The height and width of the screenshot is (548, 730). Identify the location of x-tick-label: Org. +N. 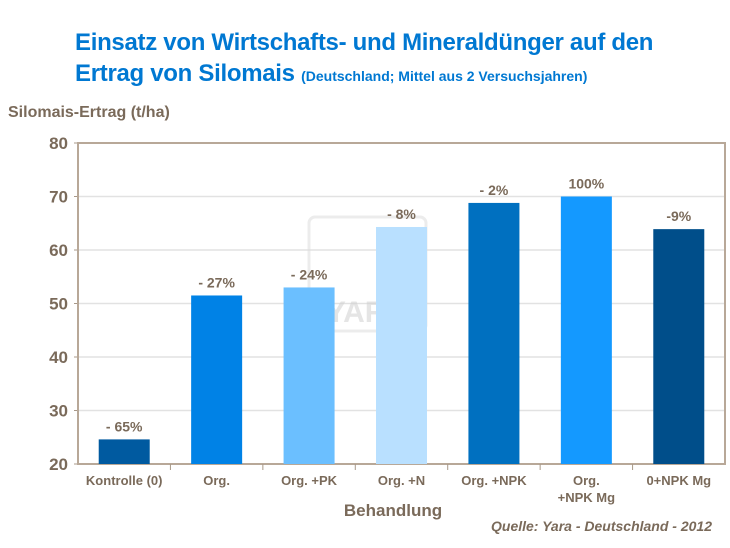
(401, 480).